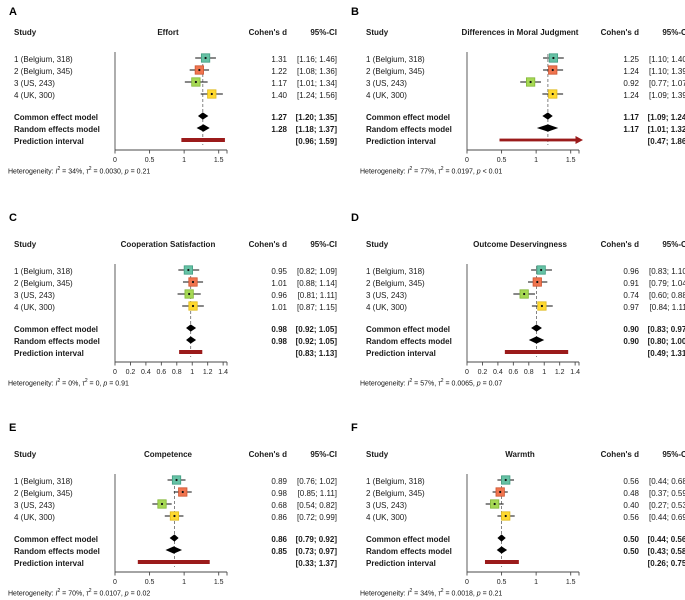 This screenshot has width=685, height=600. What do you see at coordinates (161, 372) in the screenshot?
I see `x-axis-tick-label: 0.6` at bounding box center [161, 372].